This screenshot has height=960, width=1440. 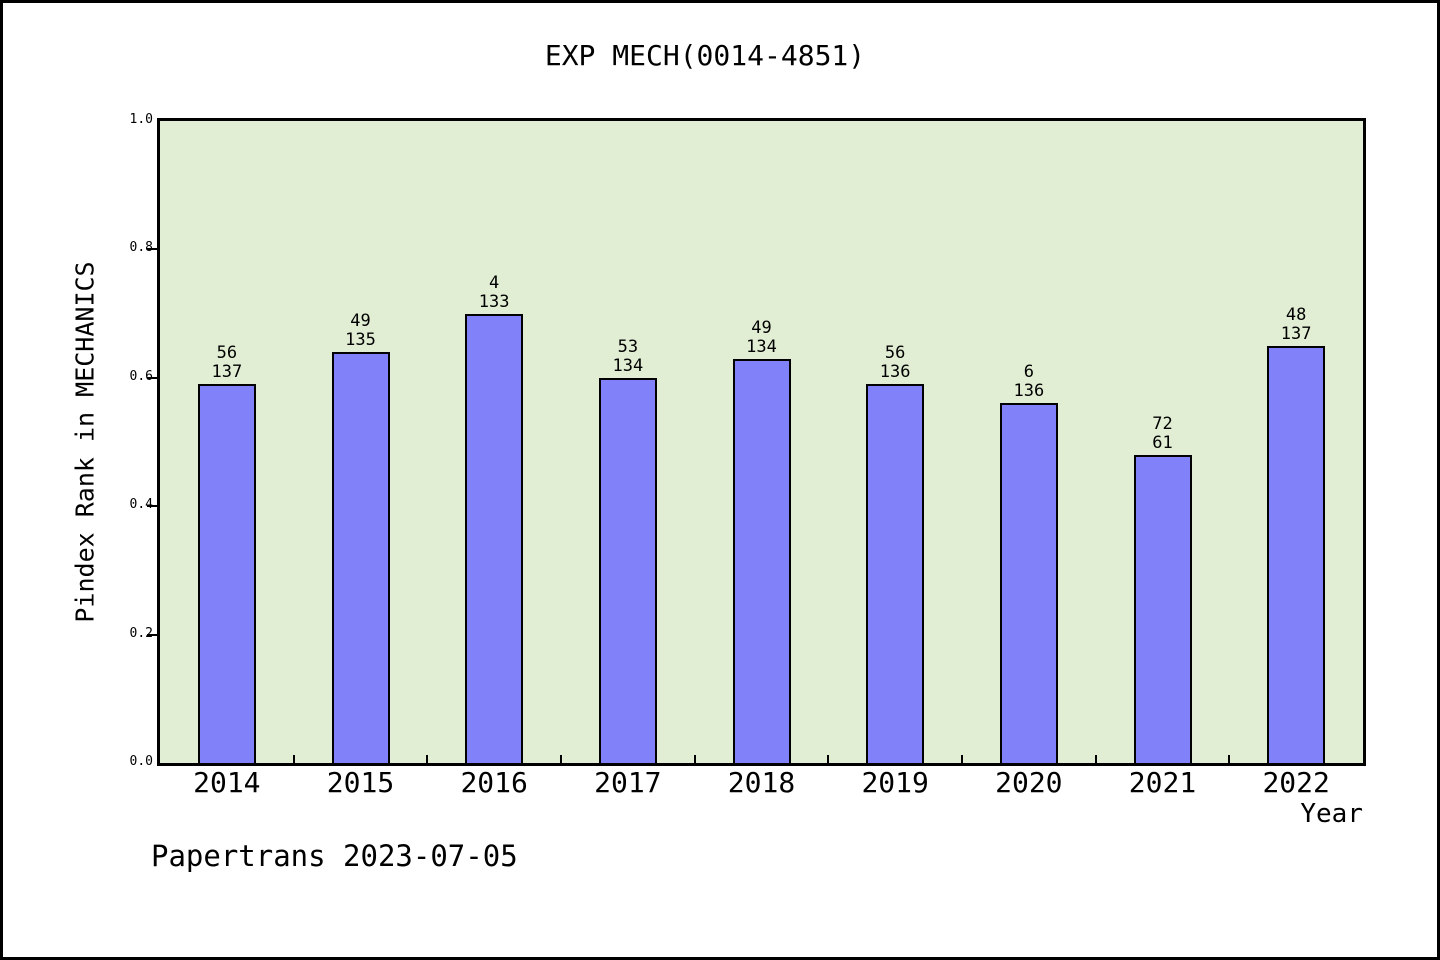 I want to click on x-tick-label-2022: 2022, so click(x=1296, y=782).